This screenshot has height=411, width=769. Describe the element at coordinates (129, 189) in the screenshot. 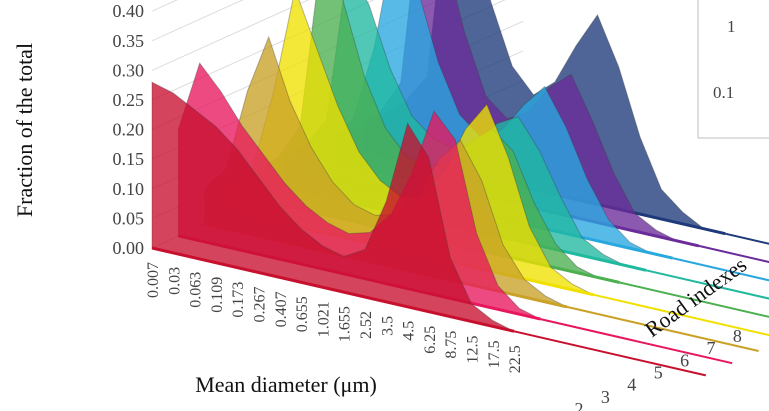

I see `y-tick-label: 0.10` at that location.